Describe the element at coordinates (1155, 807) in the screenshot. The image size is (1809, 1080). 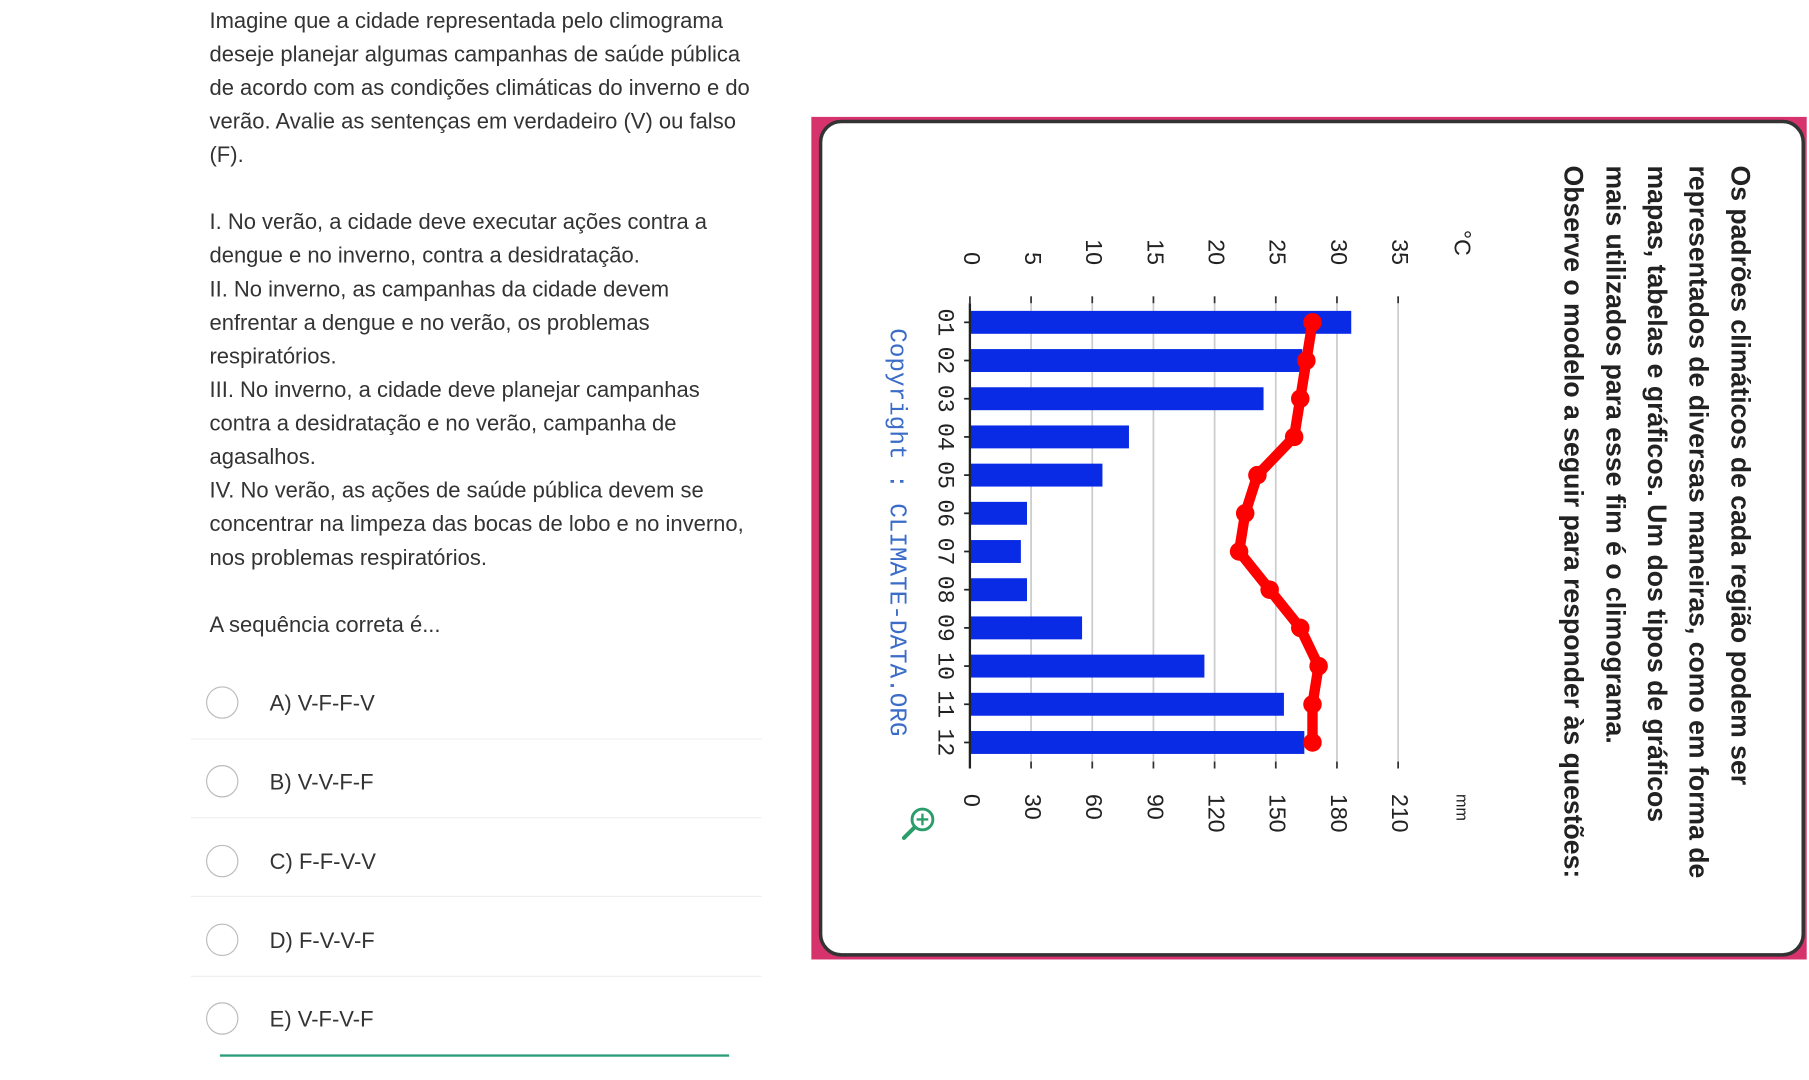
I see `y2-tick-label: 90` at that location.